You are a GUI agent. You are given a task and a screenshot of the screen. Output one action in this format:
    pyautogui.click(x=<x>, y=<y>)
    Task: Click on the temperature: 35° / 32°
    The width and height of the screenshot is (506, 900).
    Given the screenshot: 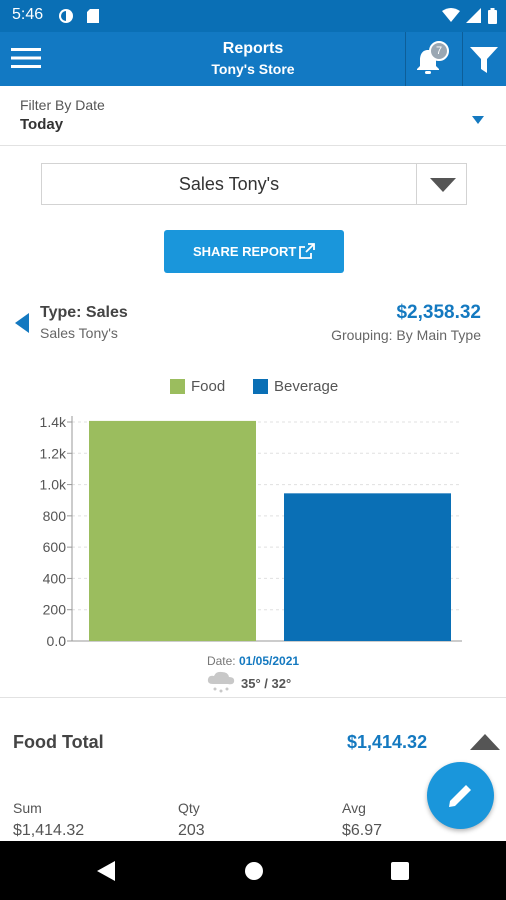 What is the action you would take?
    pyautogui.click(x=266, y=683)
    